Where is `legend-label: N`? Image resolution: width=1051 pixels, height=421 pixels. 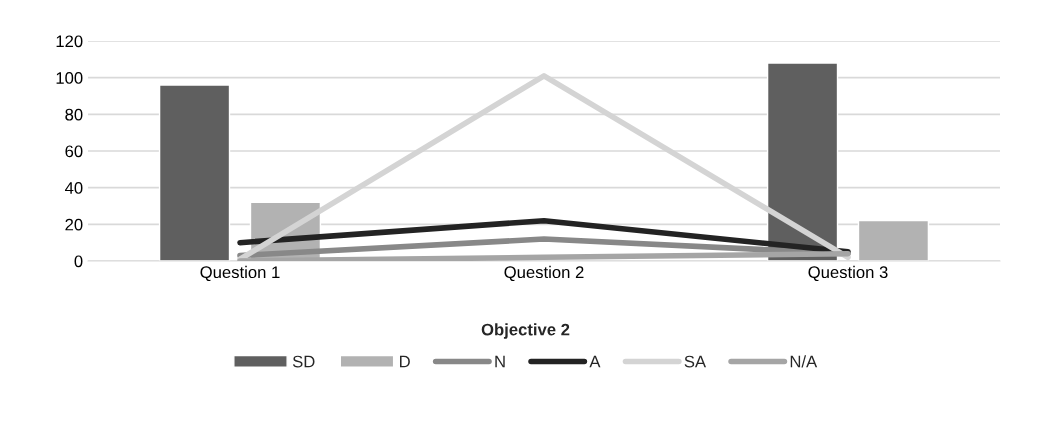
legend-label: N is located at coordinates (500, 361).